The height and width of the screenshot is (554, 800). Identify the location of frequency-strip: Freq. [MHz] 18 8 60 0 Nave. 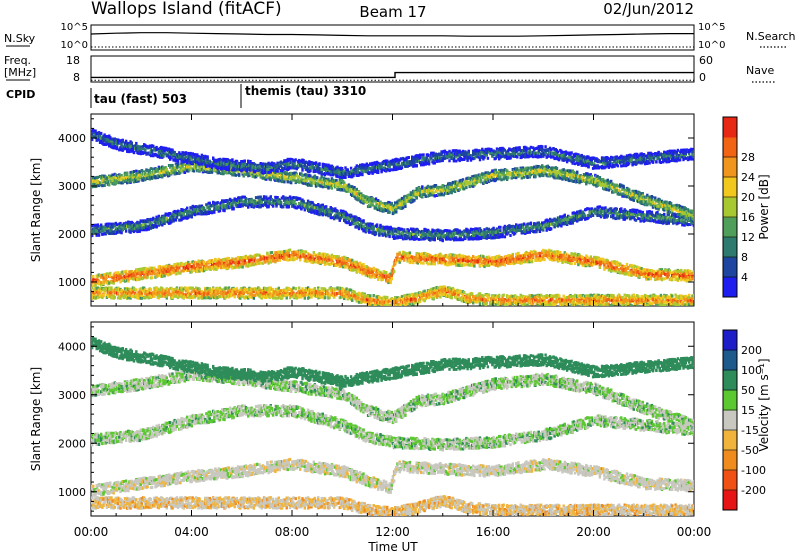
(390, 69).